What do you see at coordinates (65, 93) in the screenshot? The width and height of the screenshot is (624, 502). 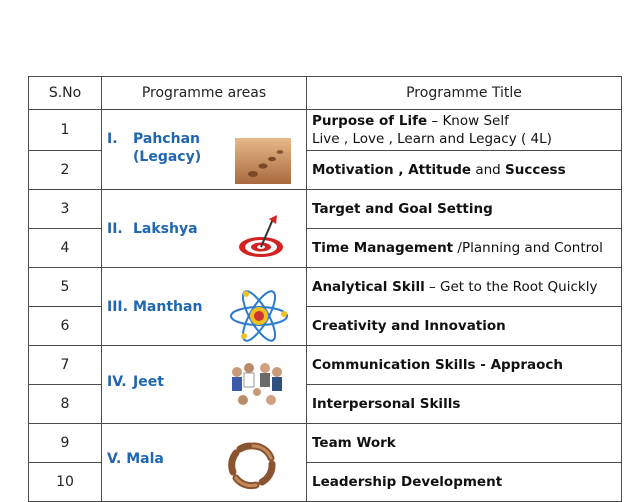 I see `header-sno: S.No` at bounding box center [65, 93].